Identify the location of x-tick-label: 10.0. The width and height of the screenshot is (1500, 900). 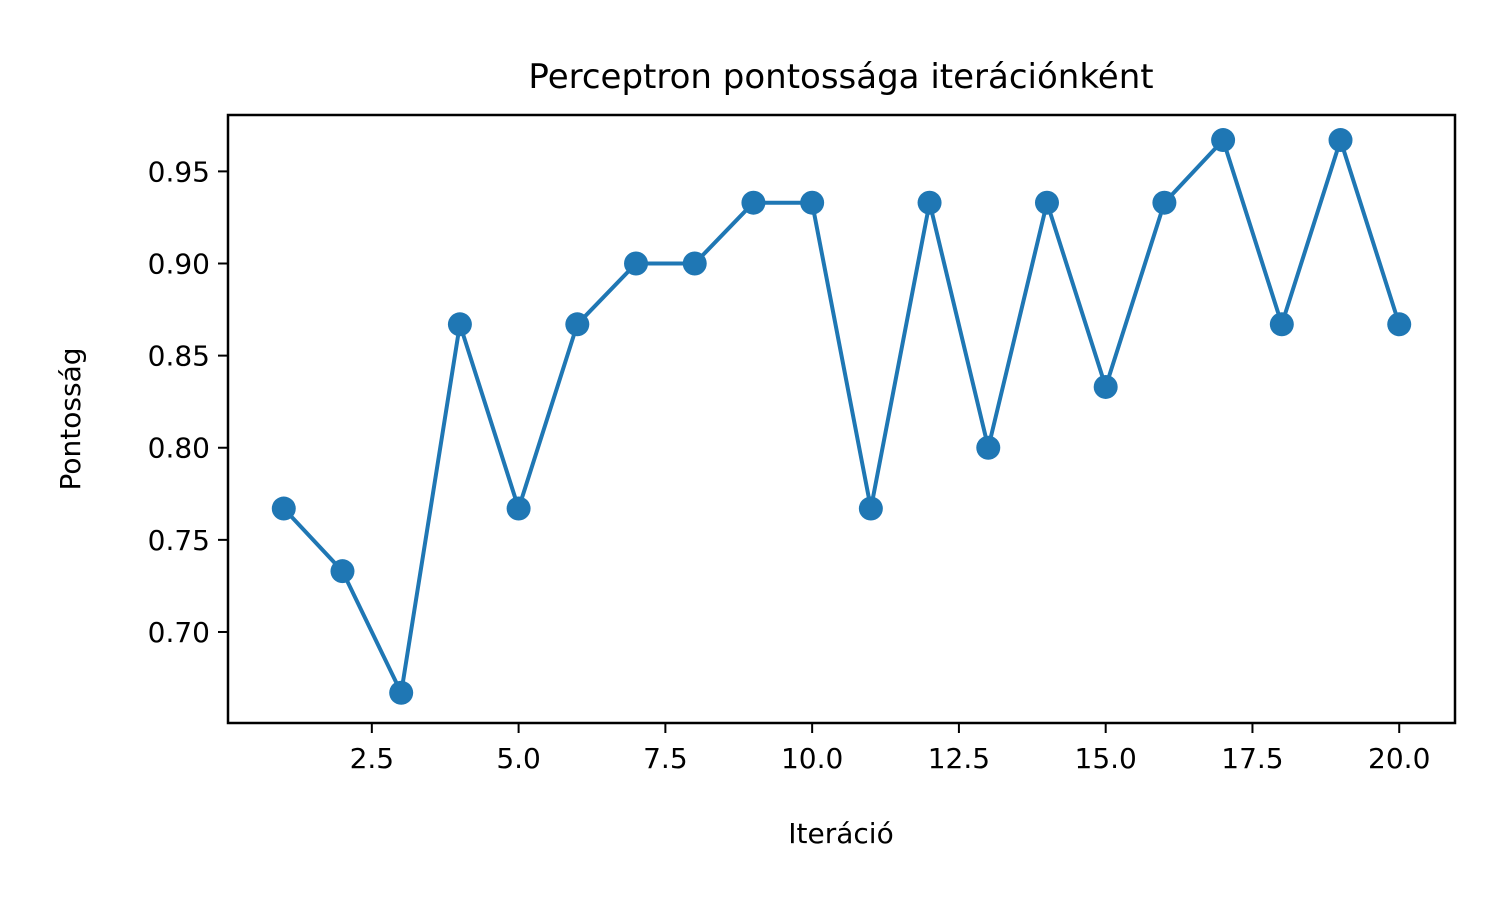
(812, 758).